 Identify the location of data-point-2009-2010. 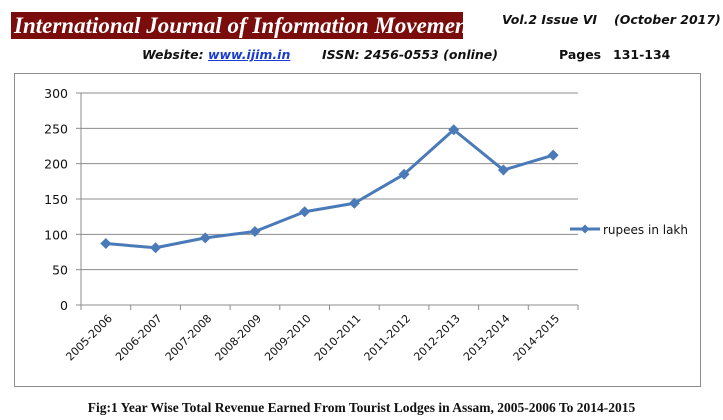
(305, 212).